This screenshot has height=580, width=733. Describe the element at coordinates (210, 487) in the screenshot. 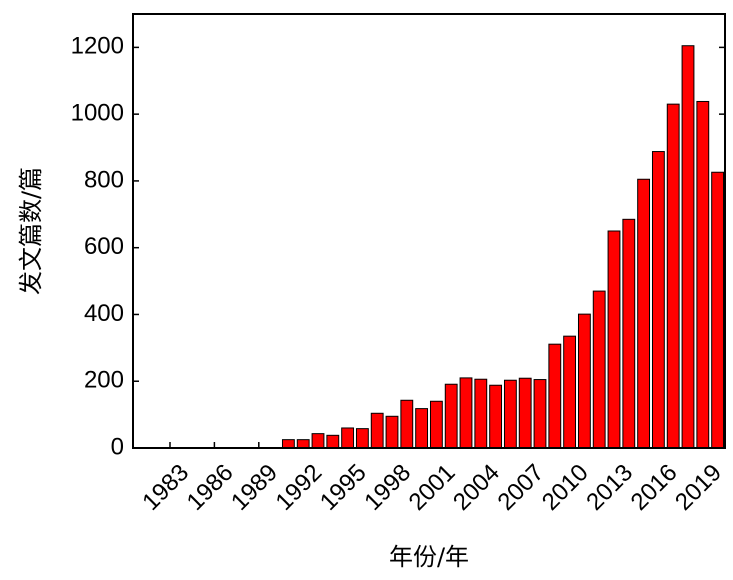

I see `x-tick-label: 1986` at that location.